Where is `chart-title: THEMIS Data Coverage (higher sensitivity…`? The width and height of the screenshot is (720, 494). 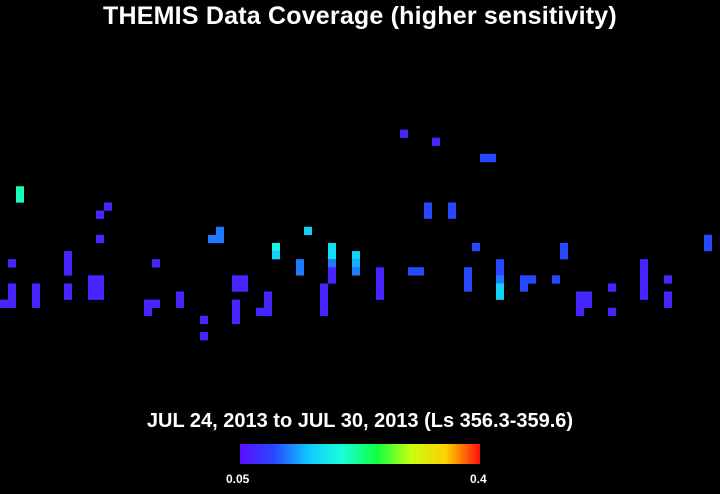 chart-title: THEMIS Data Coverage (higher sensitivity… is located at coordinates (360, 16).